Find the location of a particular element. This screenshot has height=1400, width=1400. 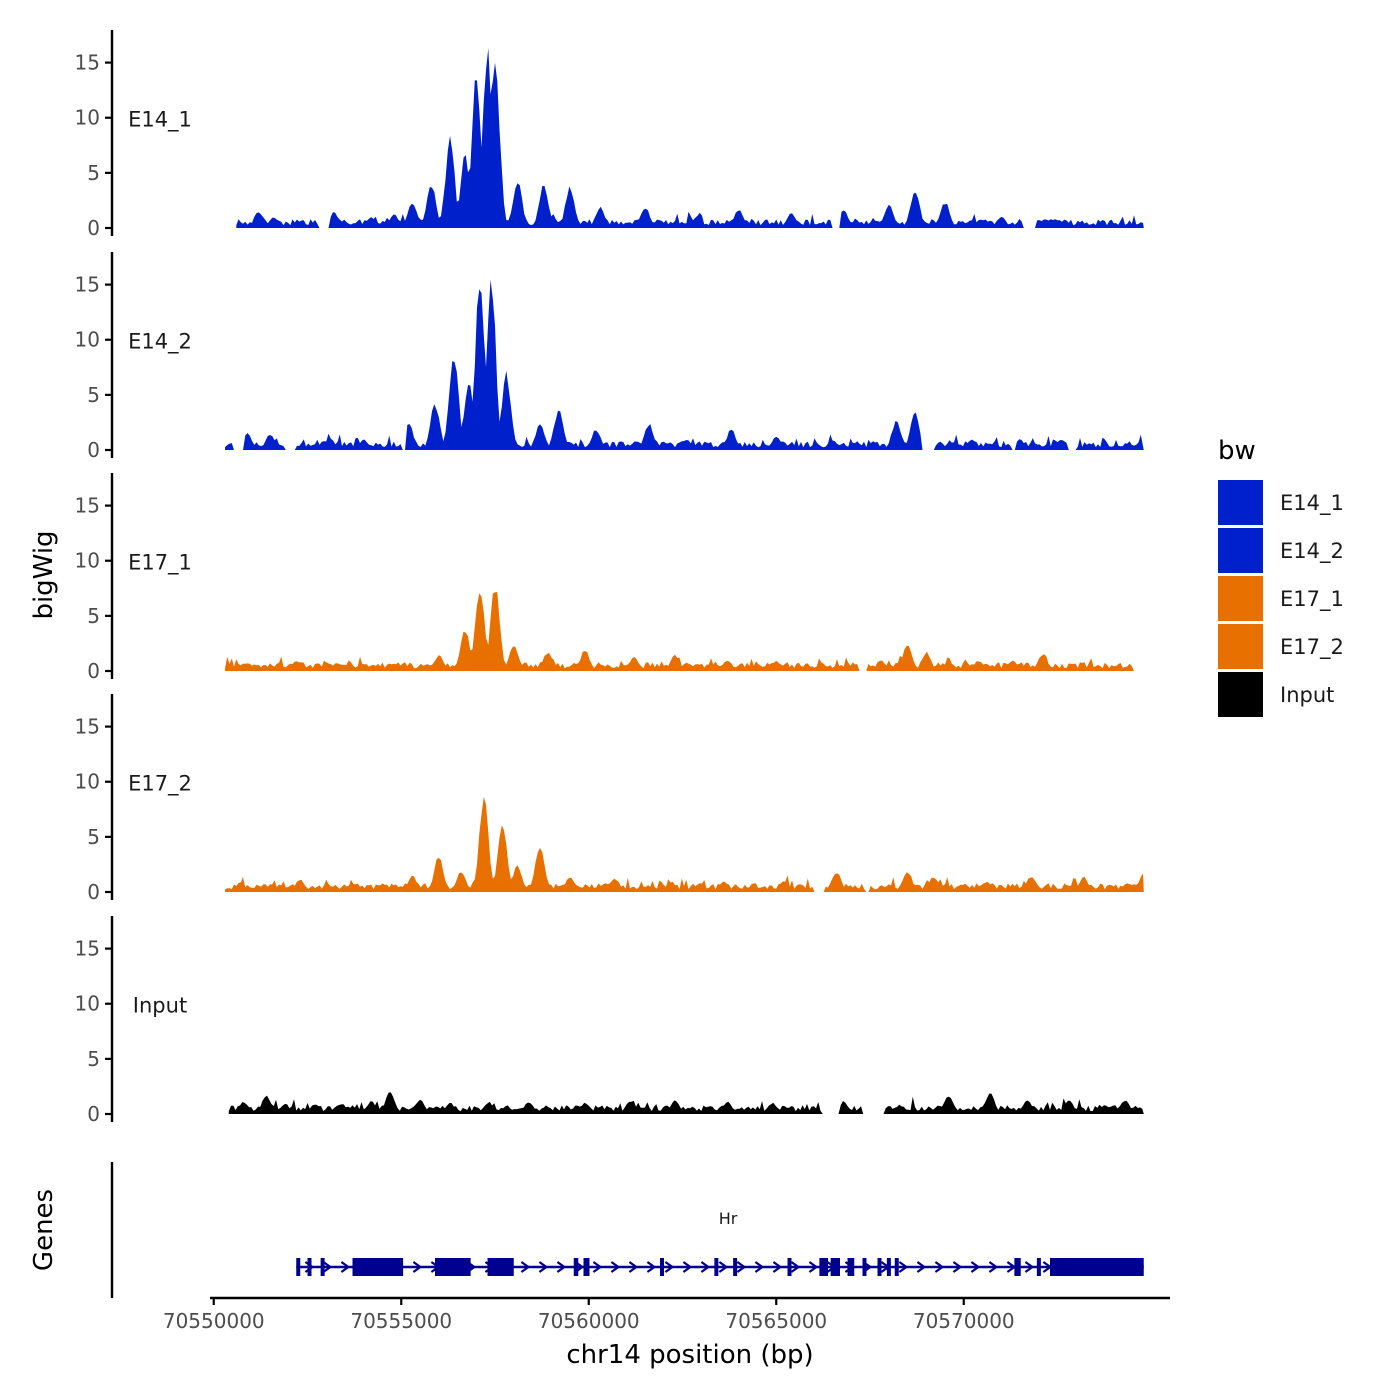

legend-item: E17_2 is located at coordinates (1281, 646).